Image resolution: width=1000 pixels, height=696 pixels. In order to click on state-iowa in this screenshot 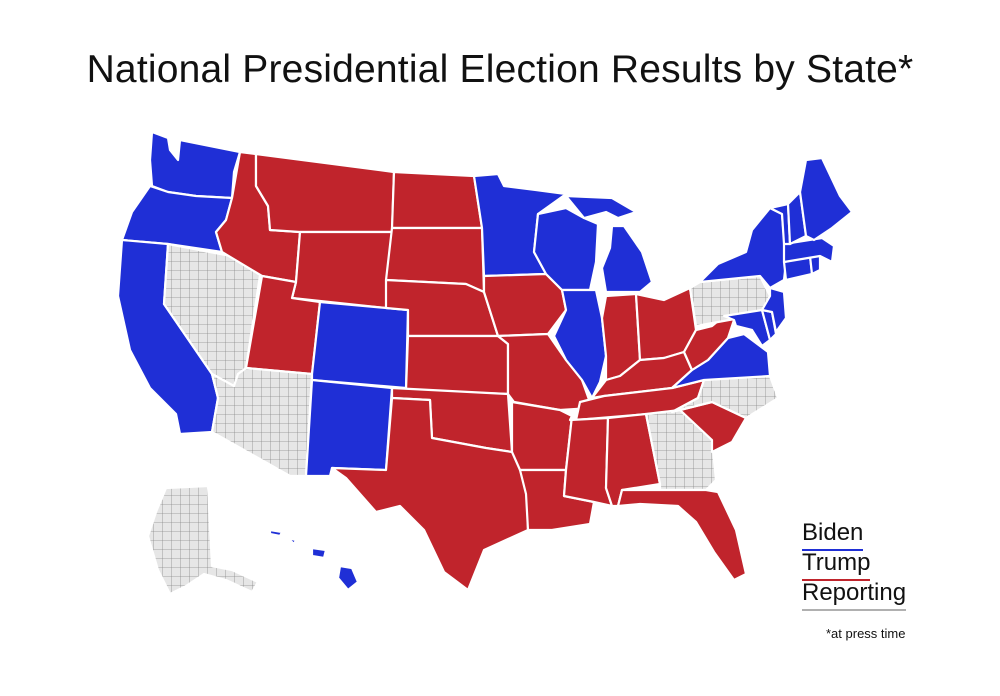, I will do `click(525, 305)`.